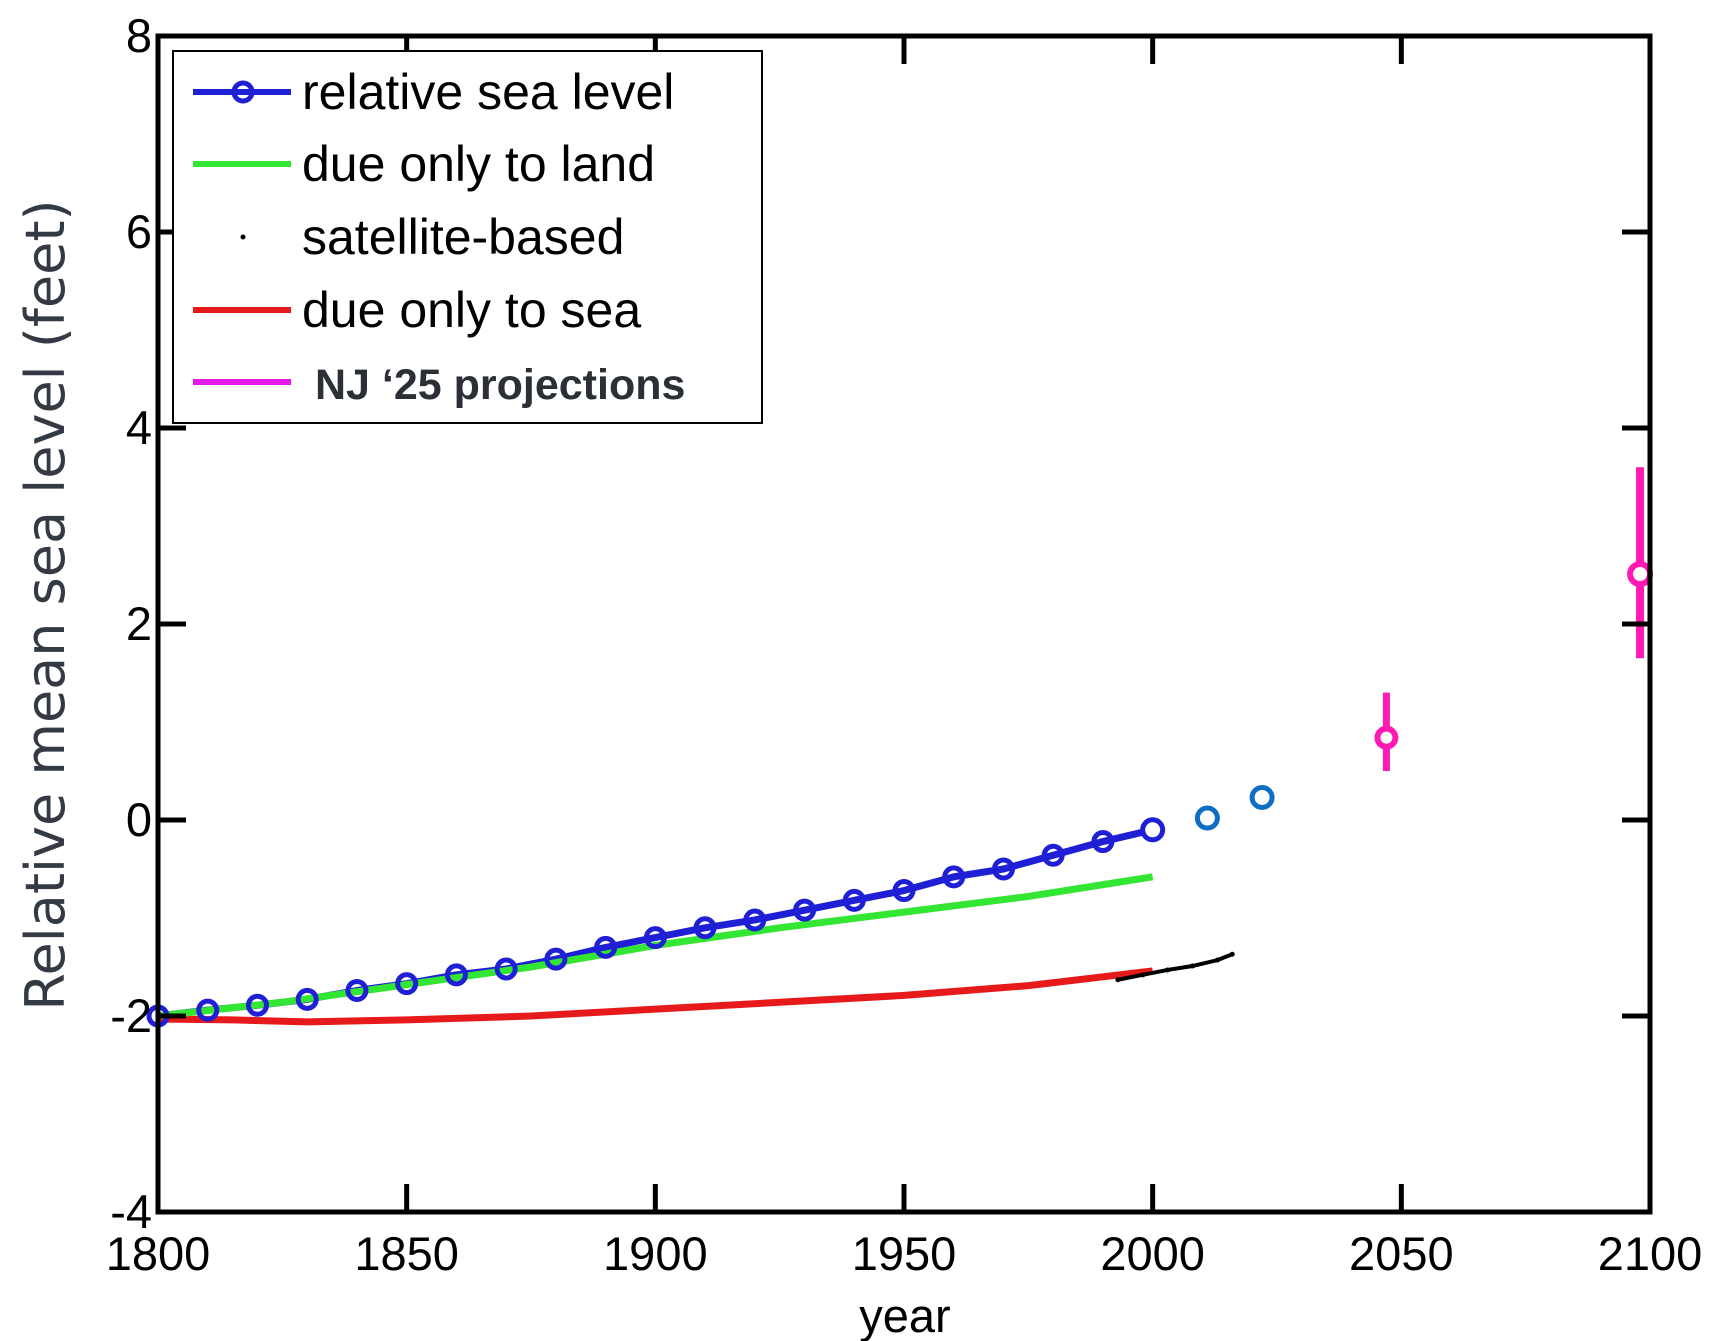  Describe the element at coordinates (478, 164) in the screenshot. I see `legend-label: due only to land` at that location.